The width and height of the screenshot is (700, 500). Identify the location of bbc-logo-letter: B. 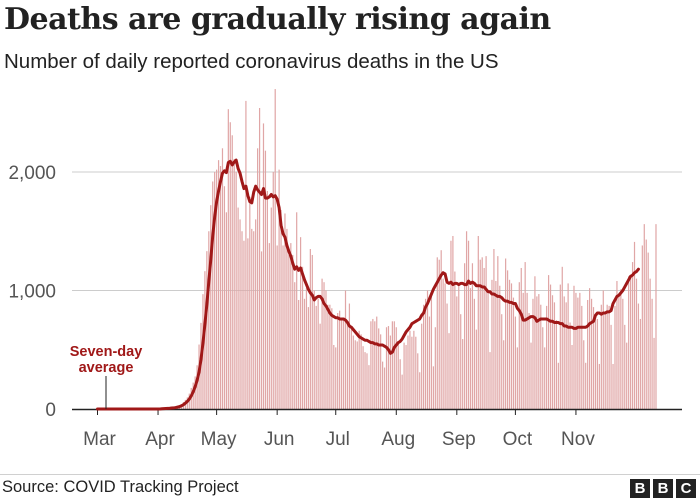
(640, 488).